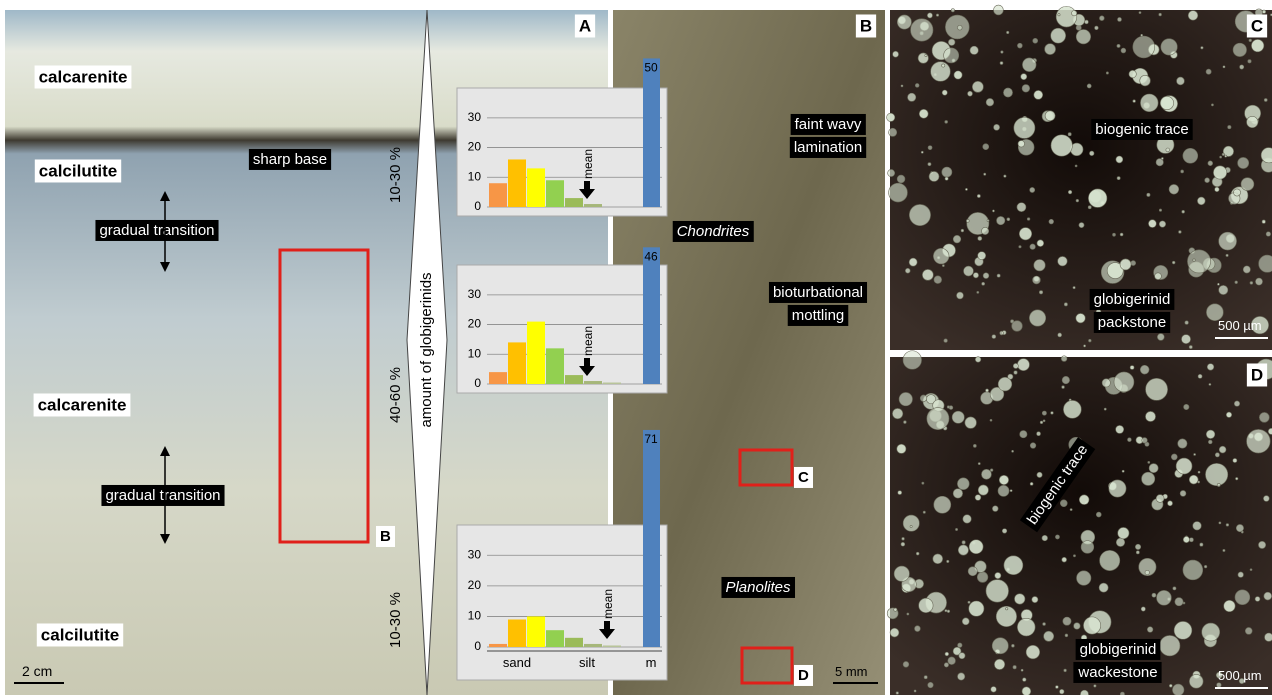 This screenshot has width=1272, height=700. Describe the element at coordinates (851, 671) in the screenshot. I see `scale-label: 5 mm` at that location.